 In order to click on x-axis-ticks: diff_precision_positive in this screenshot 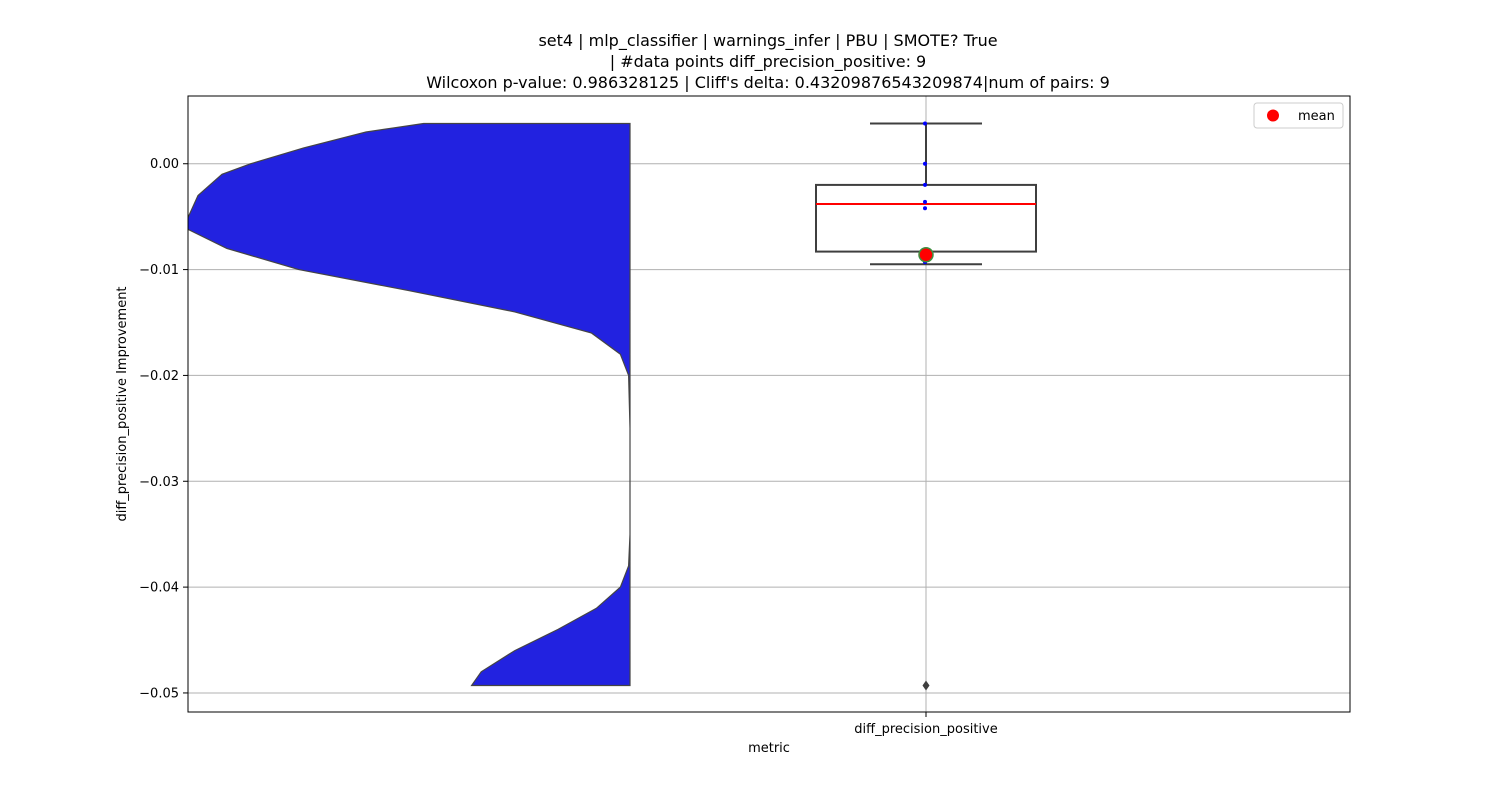, I will do `click(926, 724)`.